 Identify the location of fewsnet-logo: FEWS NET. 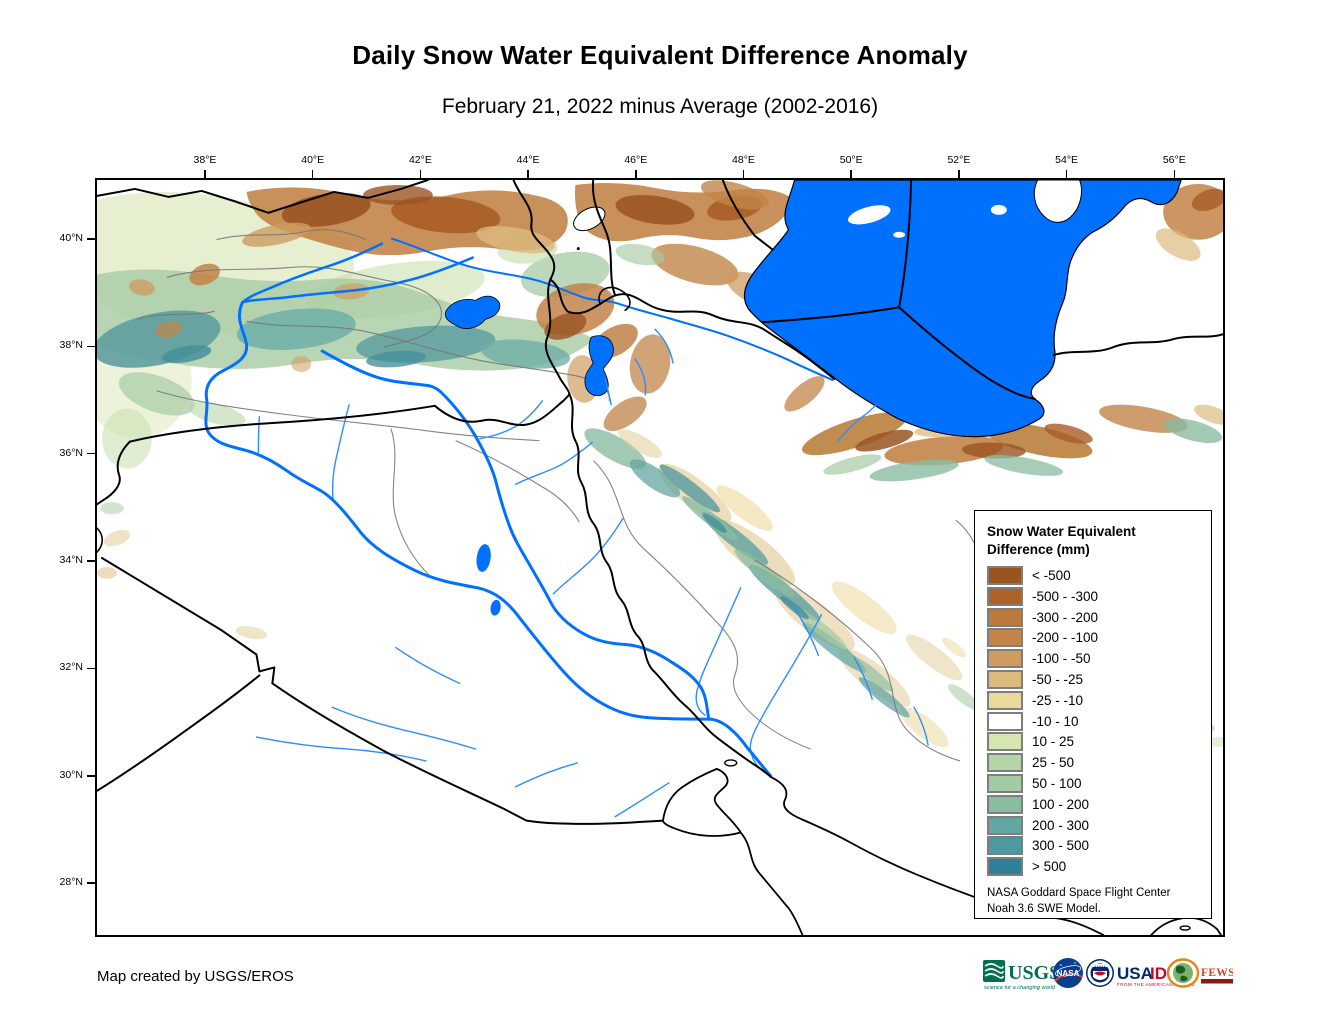
(1214, 973).